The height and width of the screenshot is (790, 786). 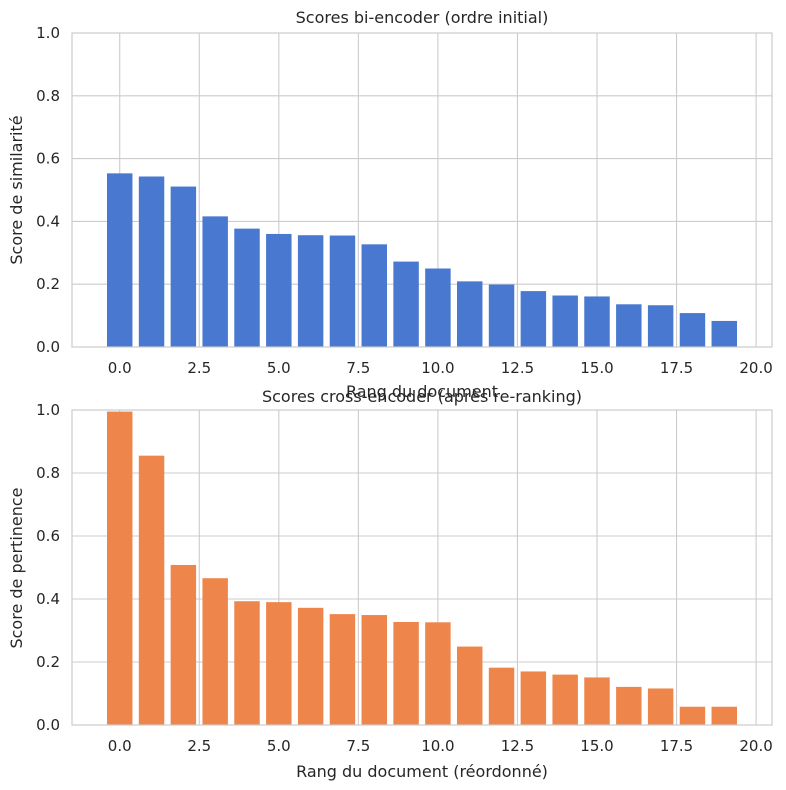 What do you see at coordinates (422, 391) in the screenshot?
I see `x-axis-label: Rang du document` at bounding box center [422, 391].